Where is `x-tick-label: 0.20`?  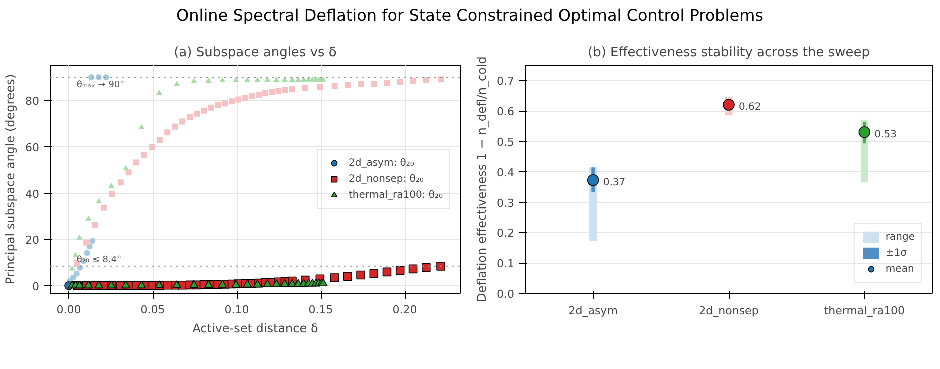
x-tick-label: 0.20 is located at coordinates (405, 310).